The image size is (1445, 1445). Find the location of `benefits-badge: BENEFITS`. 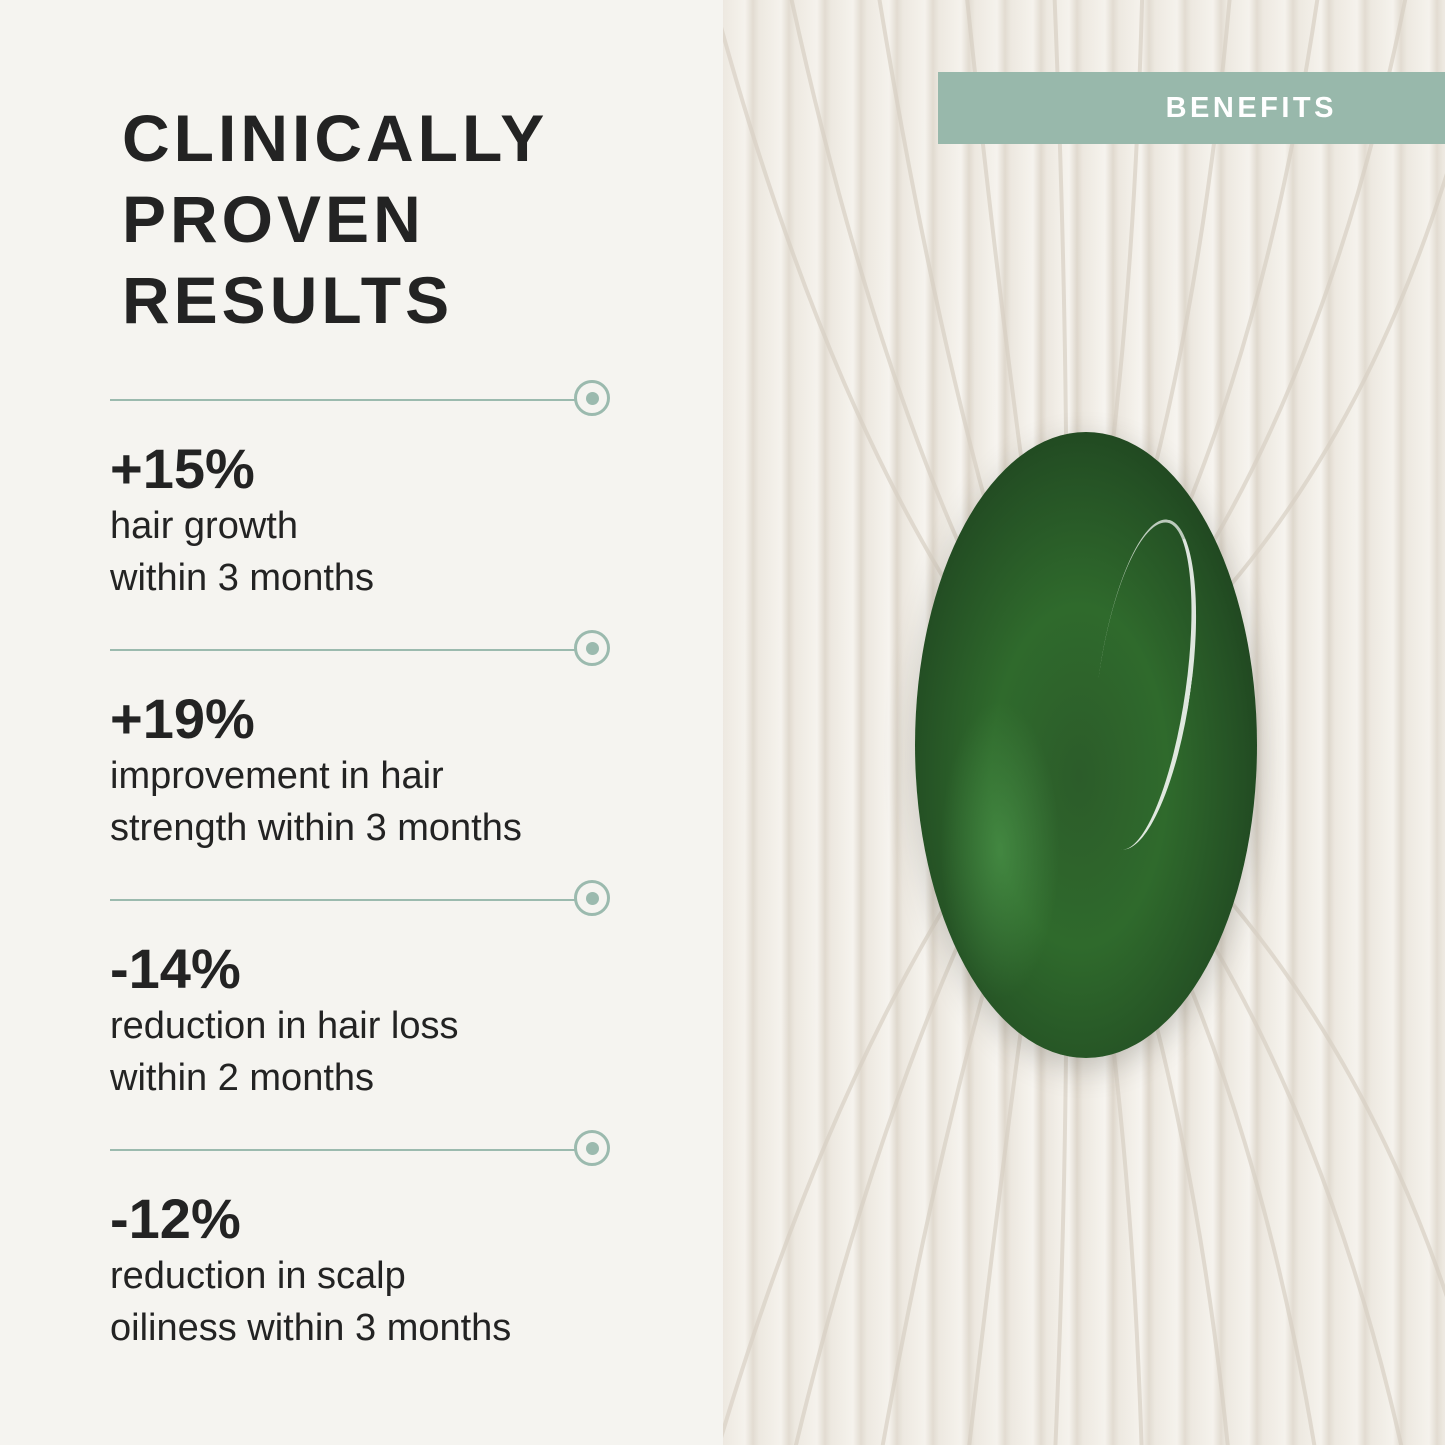

benefits-badge: BENEFITS is located at coordinates (1191, 108).